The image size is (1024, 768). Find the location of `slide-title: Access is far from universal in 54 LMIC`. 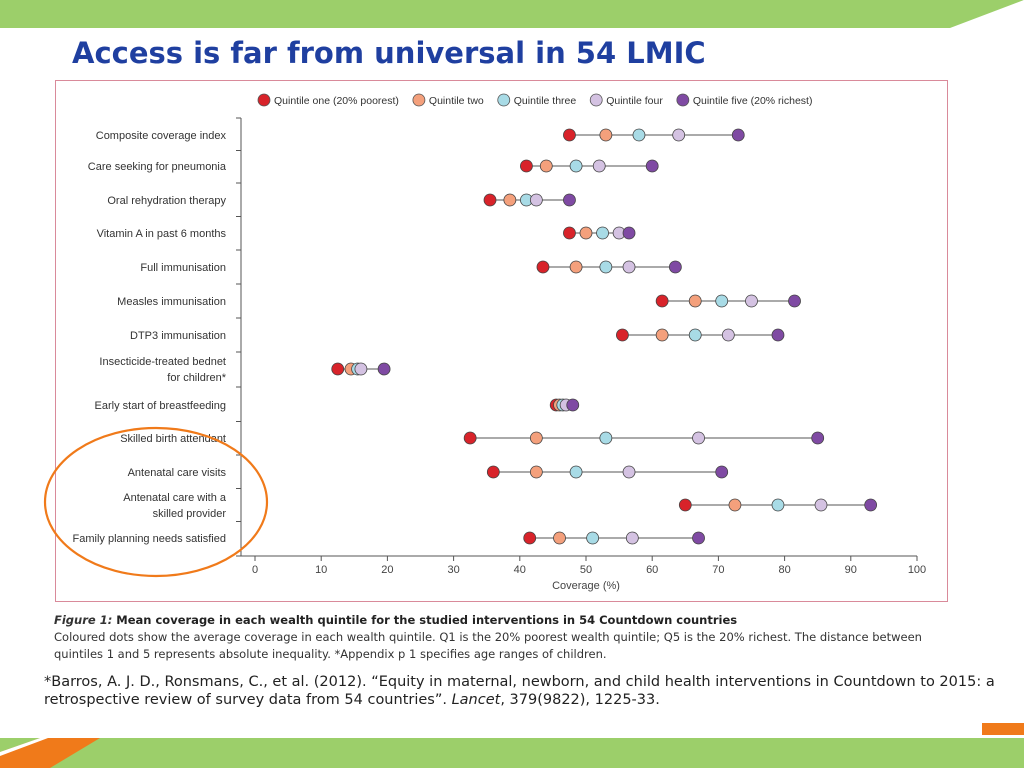

slide-title: Access is far from universal in 54 LMIC is located at coordinates (389, 53).